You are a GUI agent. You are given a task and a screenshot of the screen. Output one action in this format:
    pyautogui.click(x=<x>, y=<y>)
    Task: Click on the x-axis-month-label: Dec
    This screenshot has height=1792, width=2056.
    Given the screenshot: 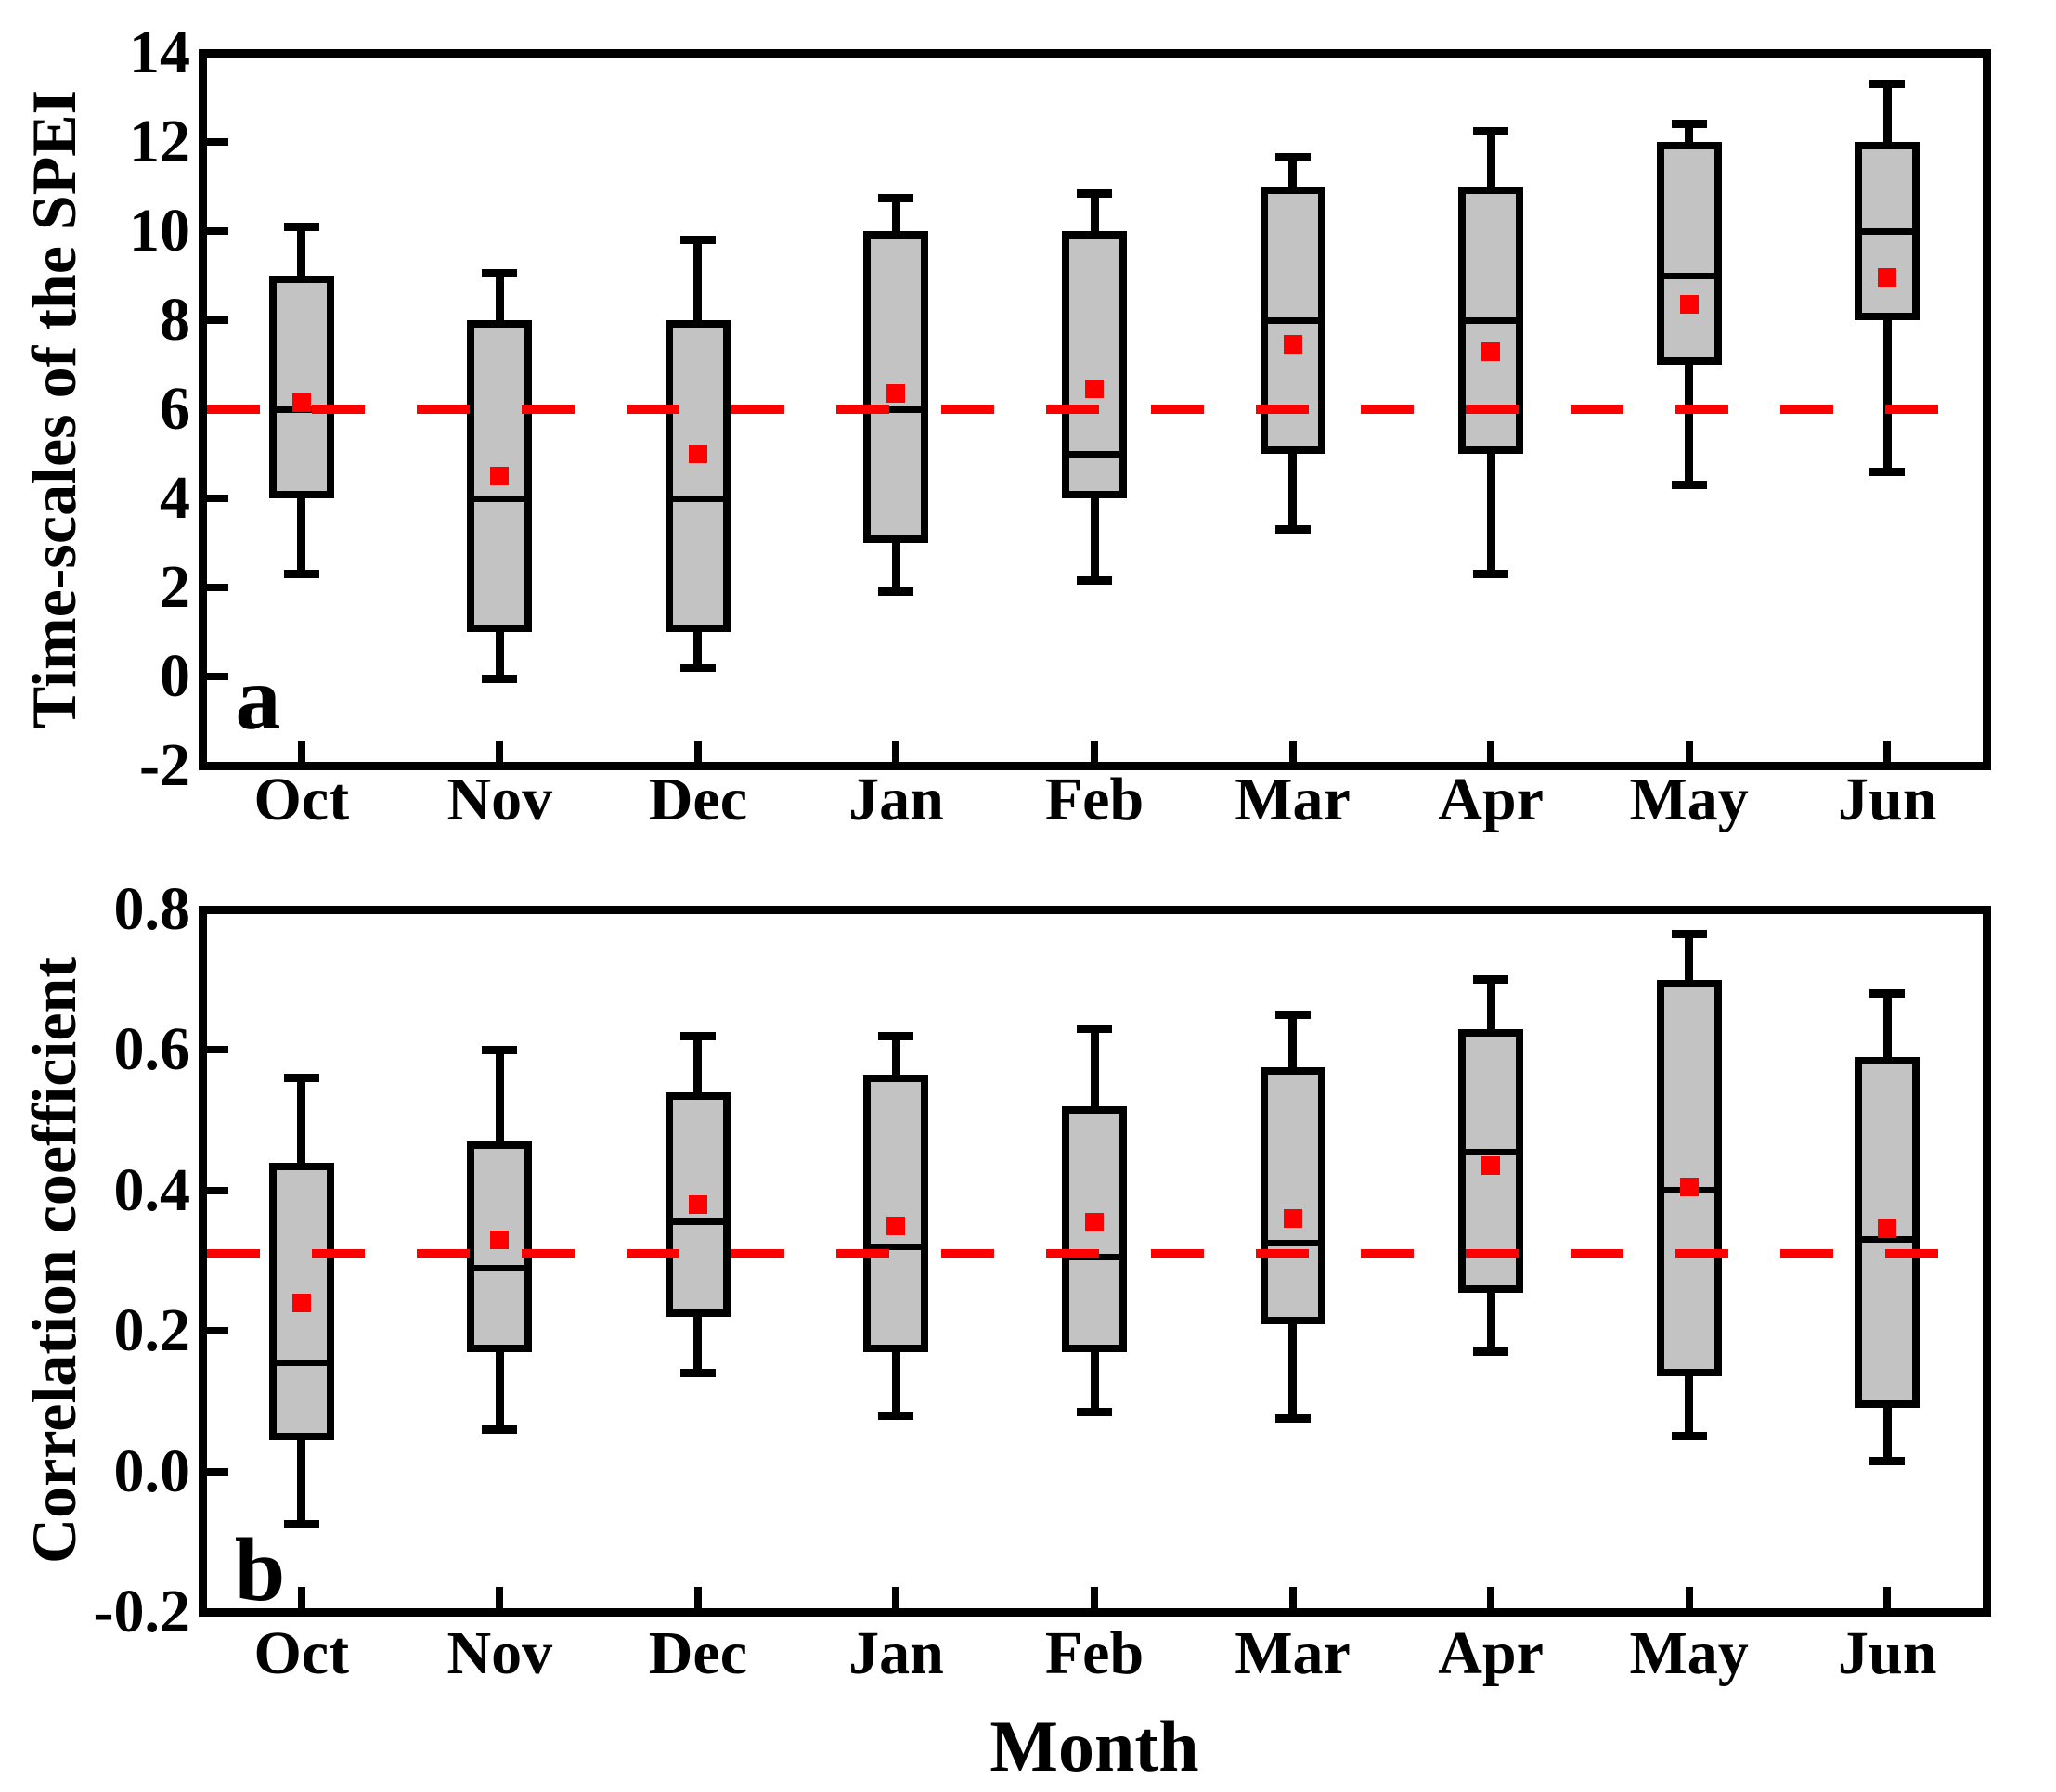 What is the action you would take?
    pyautogui.click(x=698, y=1653)
    